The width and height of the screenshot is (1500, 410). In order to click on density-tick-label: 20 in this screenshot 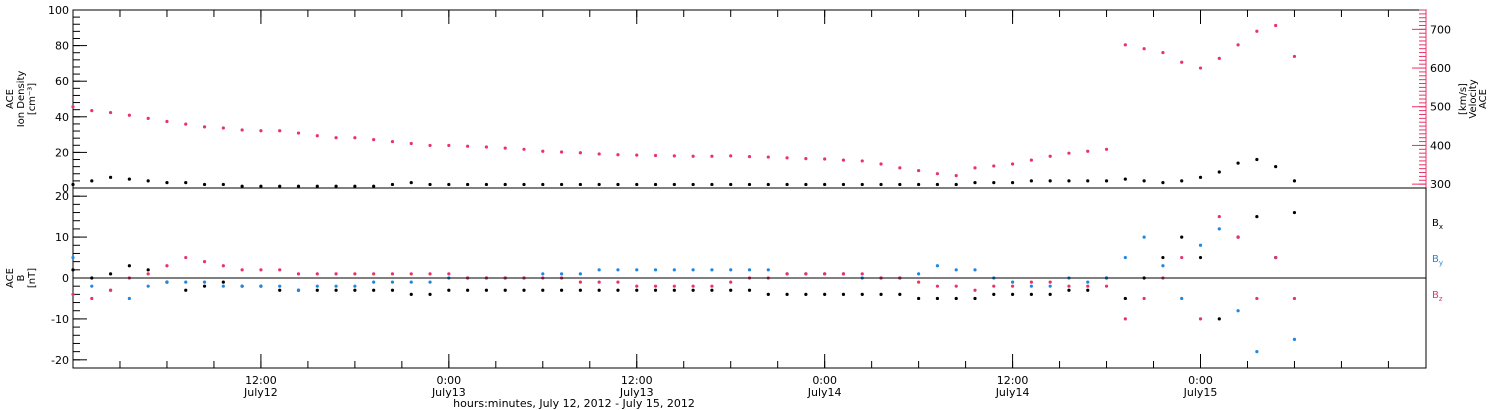, I will do `click(62, 152)`.